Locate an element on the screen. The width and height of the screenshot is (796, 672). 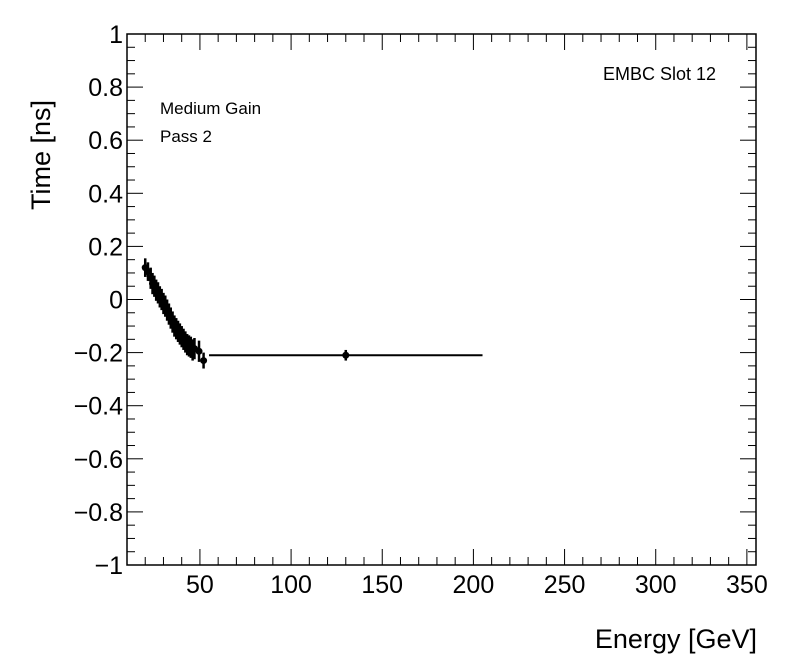
y-tick-label: −0.4 is located at coordinates (98, 407).